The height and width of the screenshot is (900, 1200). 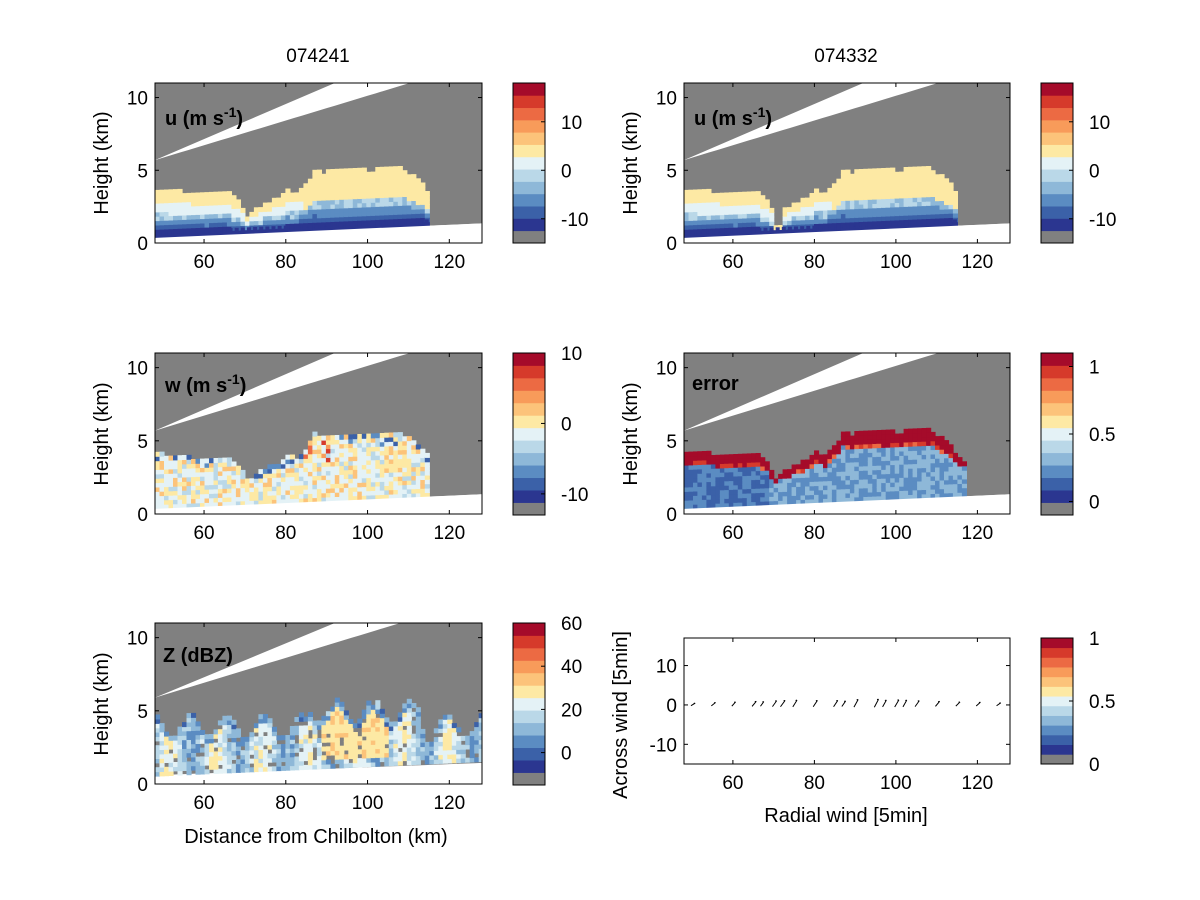 I want to click on wind-arrow, so click(x=938, y=704).